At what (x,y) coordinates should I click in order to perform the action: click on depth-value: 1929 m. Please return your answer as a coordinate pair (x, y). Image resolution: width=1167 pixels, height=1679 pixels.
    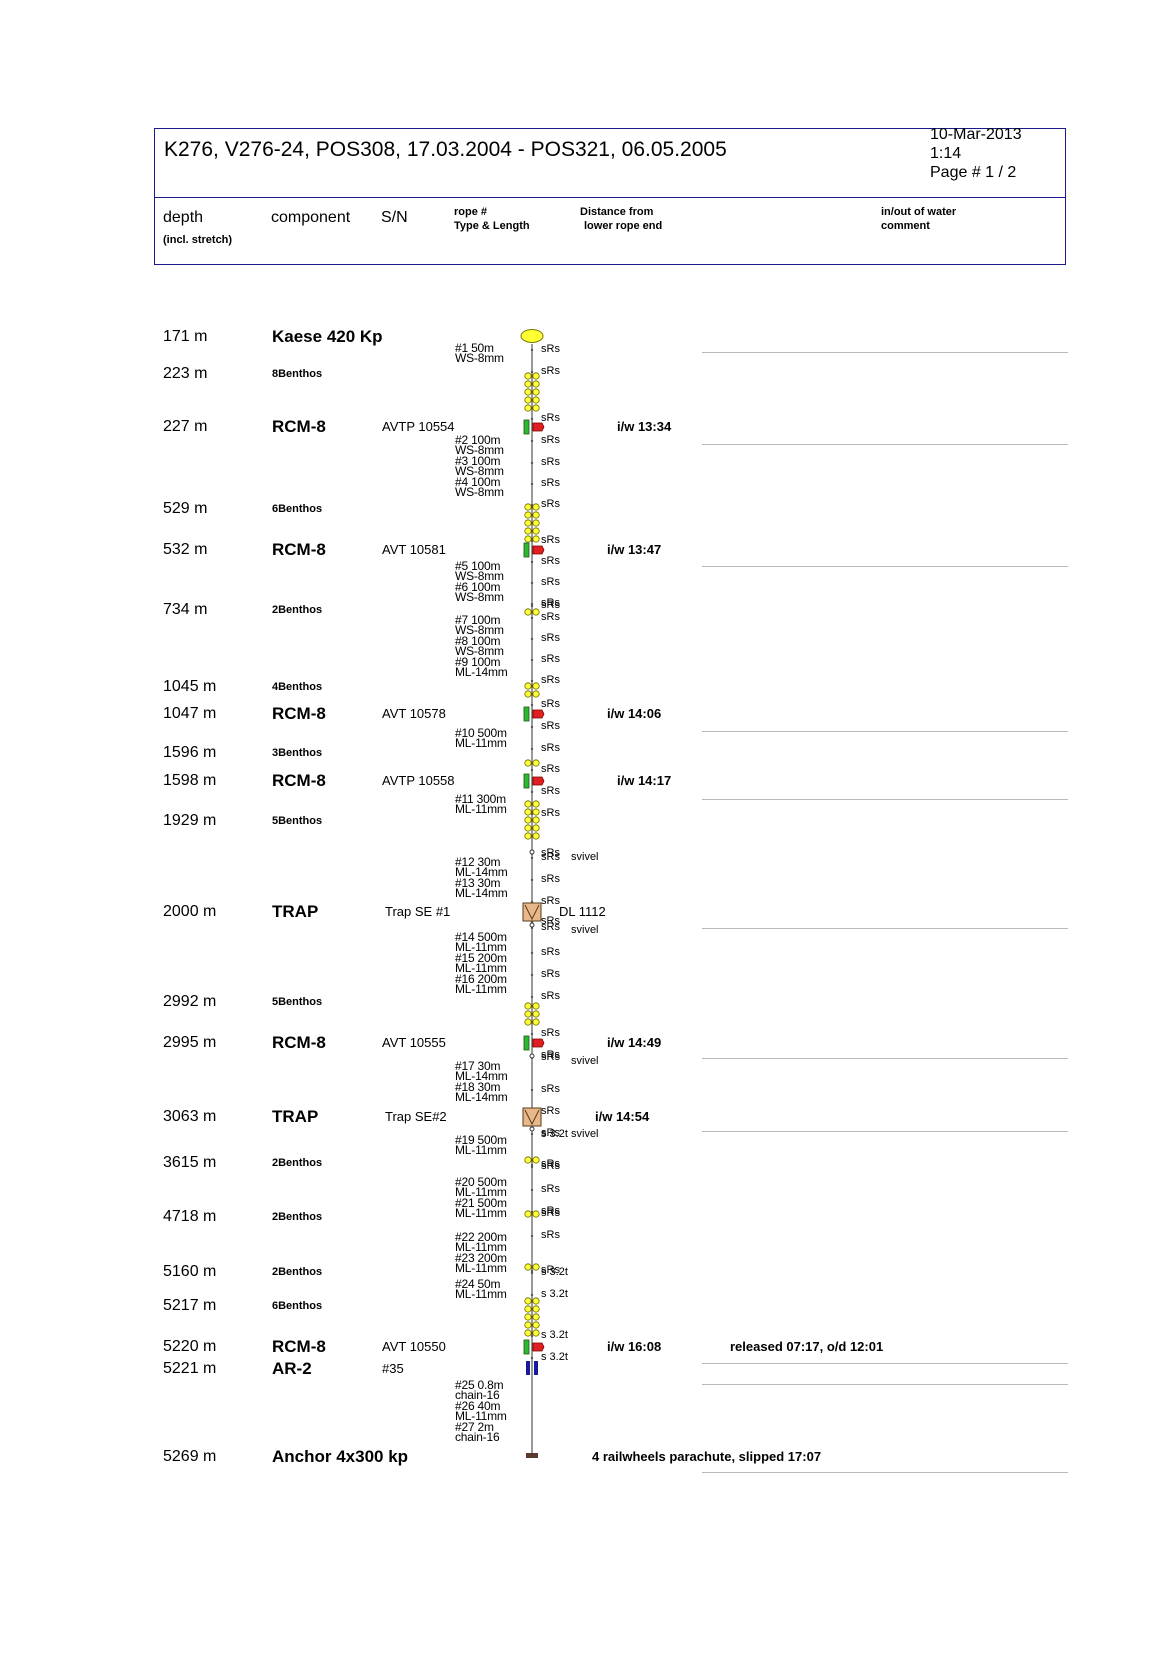
    Looking at the image, I should click on (190, 820).